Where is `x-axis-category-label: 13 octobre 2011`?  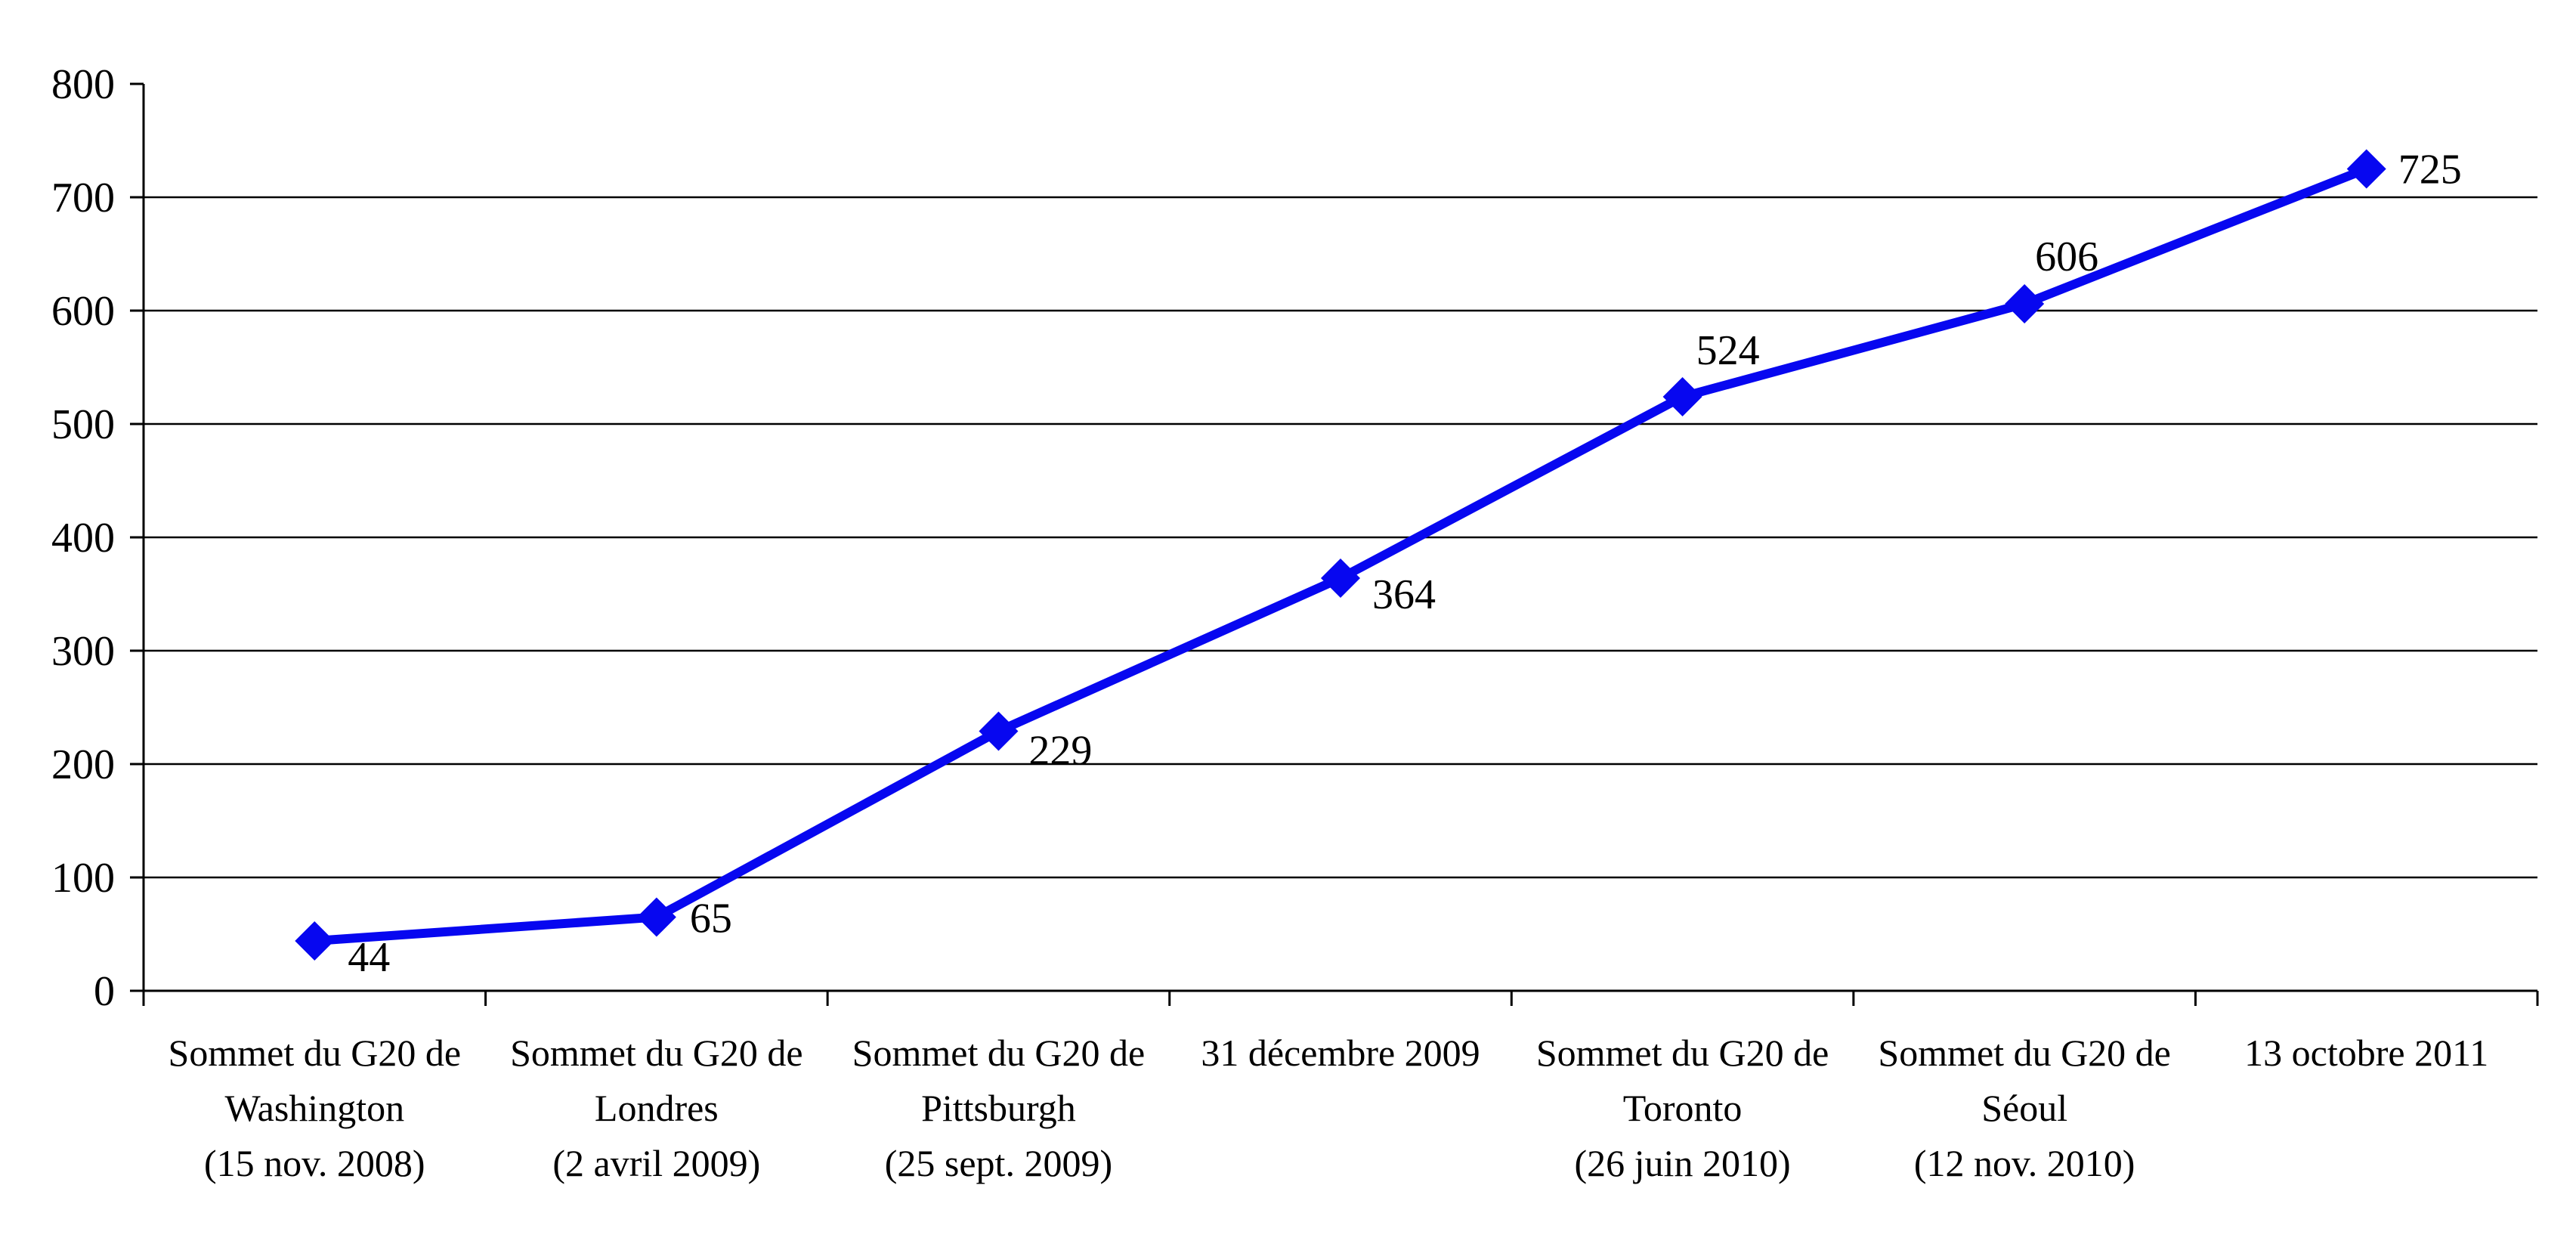
x-axis-category-label: 13 octobre 2011 is located at coordinates (2366, 1053).